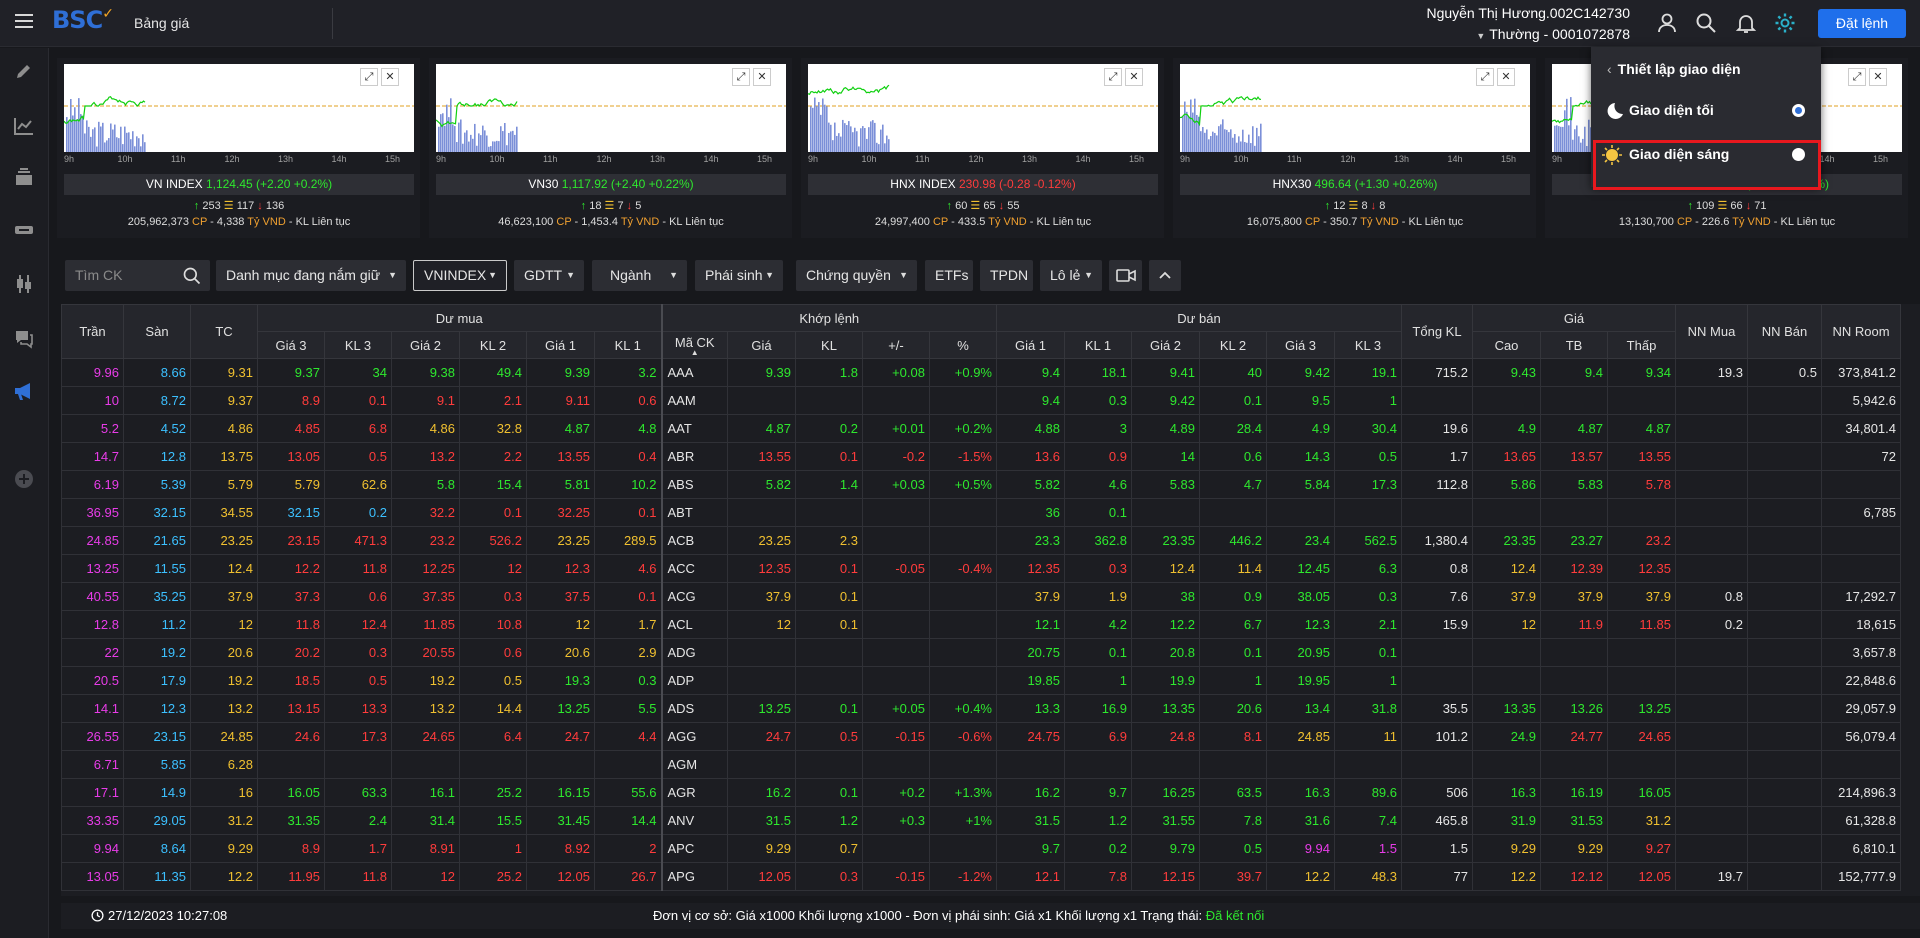 The width and height of the screenshot is (1920, 938). What do you see at coordinates (24, 178) in the screenshot?
I see `layers-icon` at bounding box center [24, 178].